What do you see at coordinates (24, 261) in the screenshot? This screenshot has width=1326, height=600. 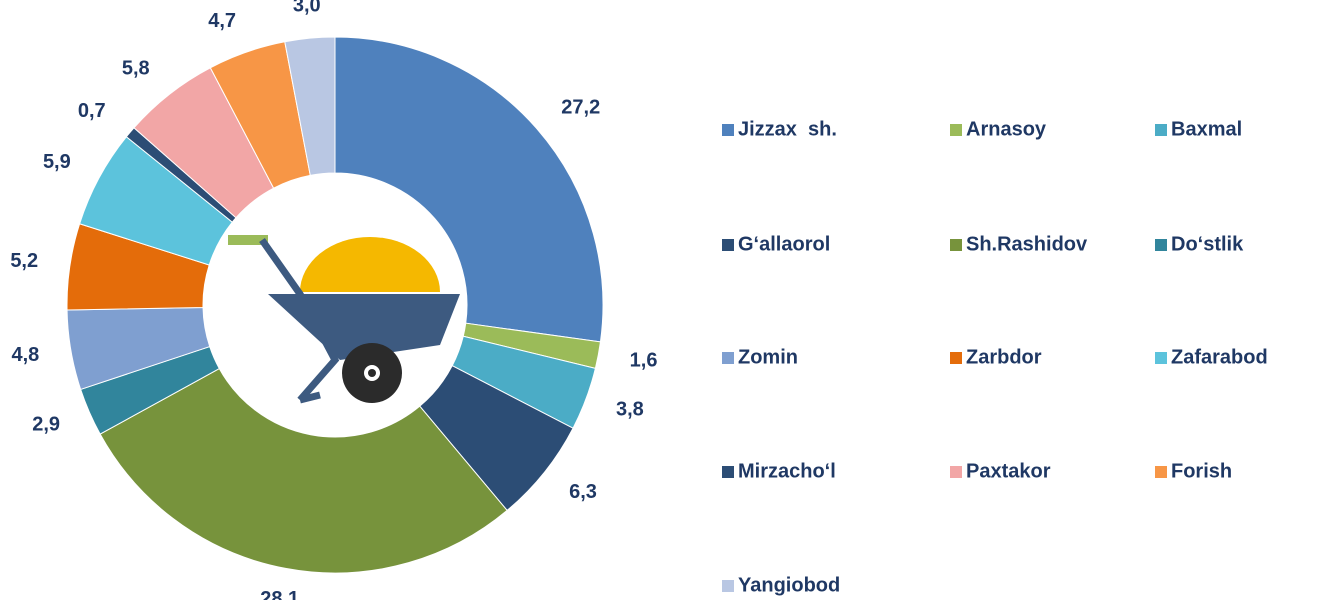 I see `data-label: 5,2` at bounding box center [24, 261].